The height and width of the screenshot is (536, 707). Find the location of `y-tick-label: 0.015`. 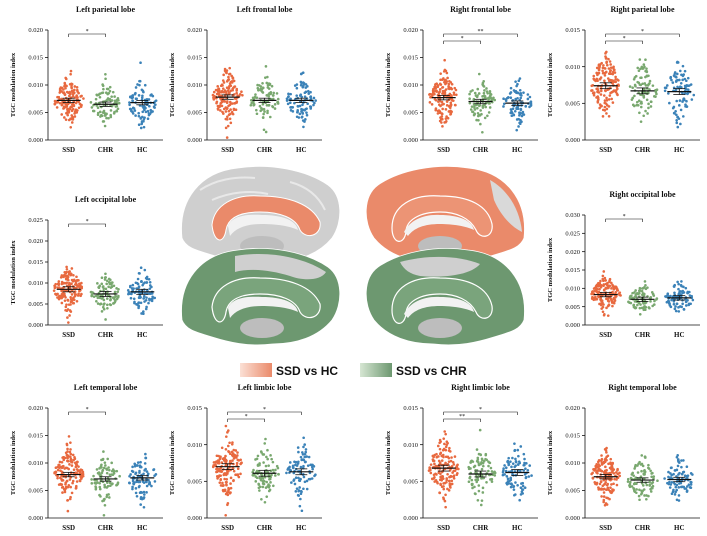

y-tick-label: 0.015 is located at coordinates (572, 30).